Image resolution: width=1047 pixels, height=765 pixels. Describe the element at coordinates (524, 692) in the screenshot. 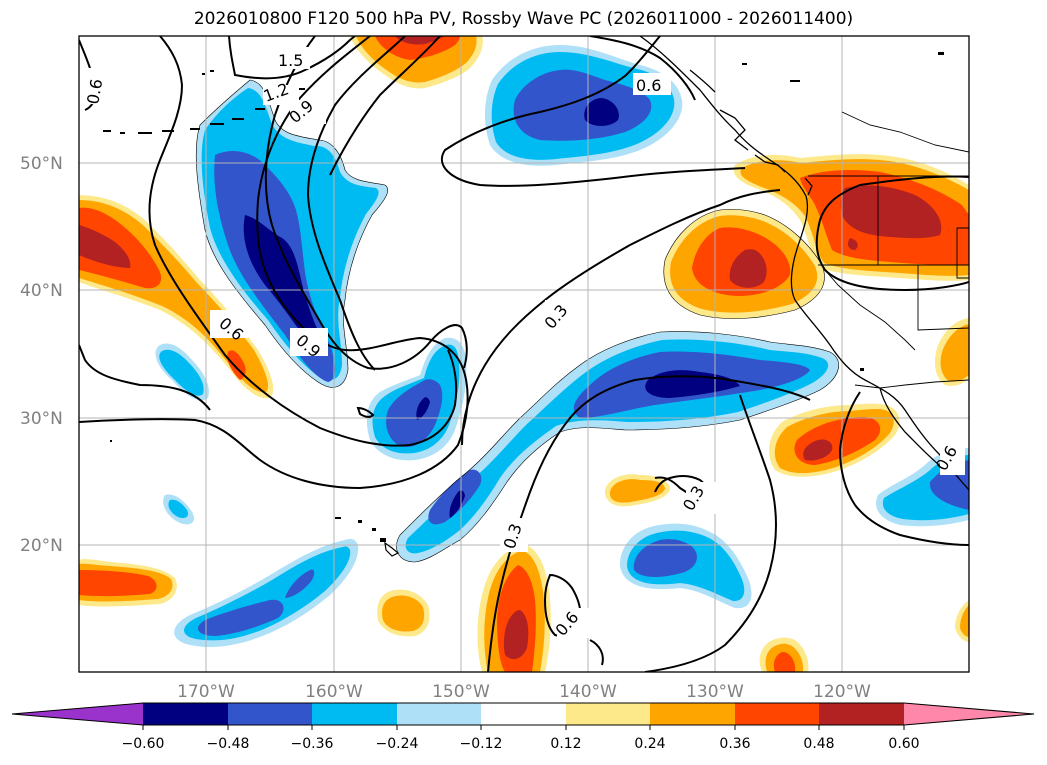

I see `longitude-labels: 170°W 160°W 150°W 140°W 130°W 120°W` at that location.